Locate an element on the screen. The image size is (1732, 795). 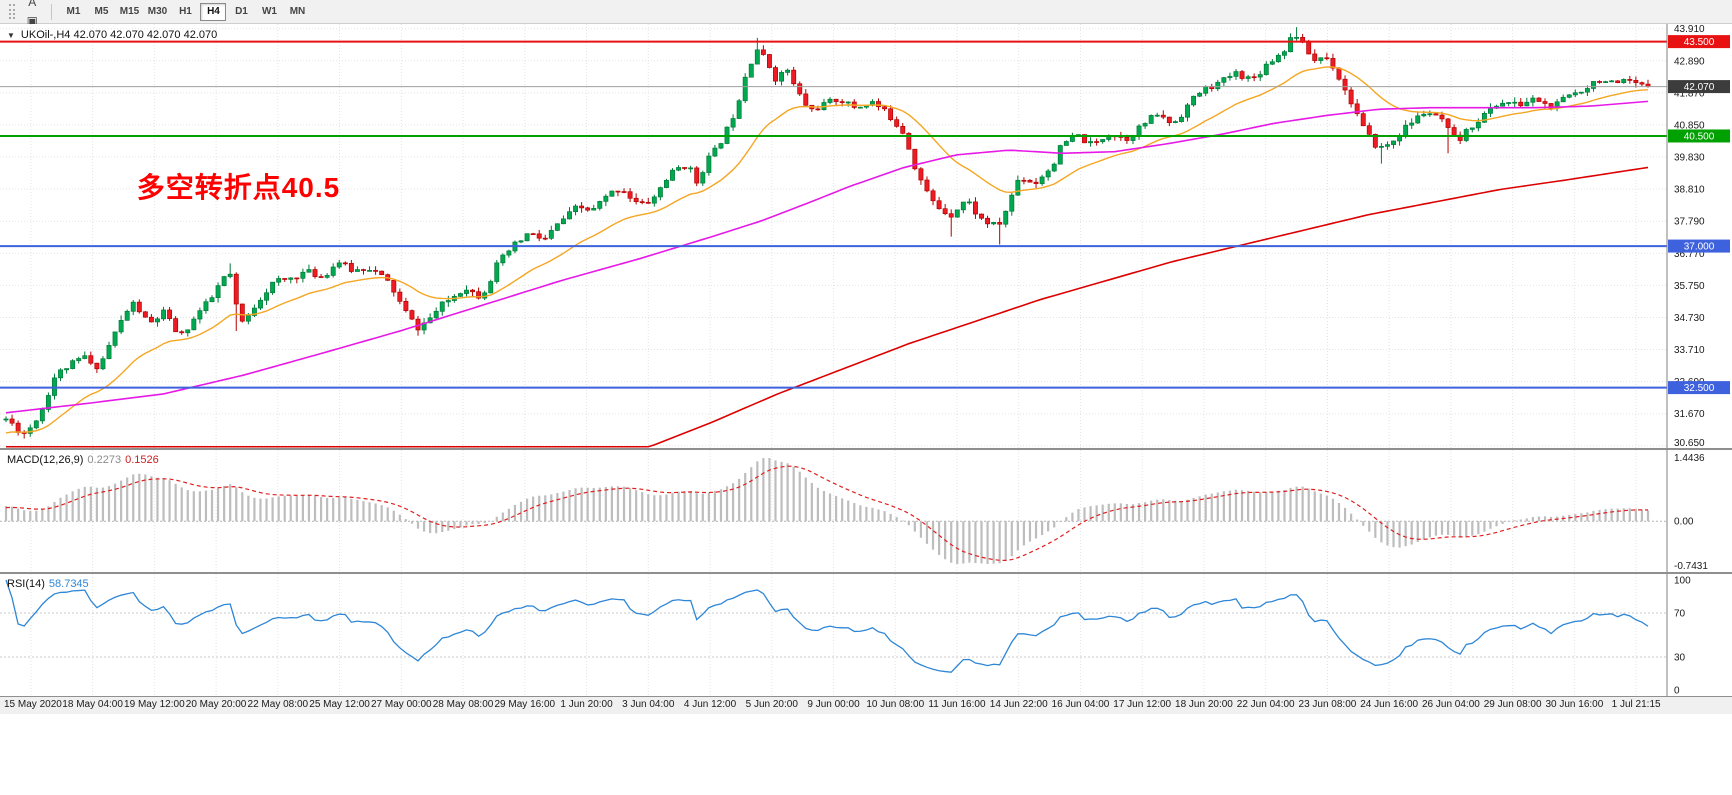
macd-label: MACD(12,26,9) 0.2273 0.1526 is located at coordinates (83, 460).